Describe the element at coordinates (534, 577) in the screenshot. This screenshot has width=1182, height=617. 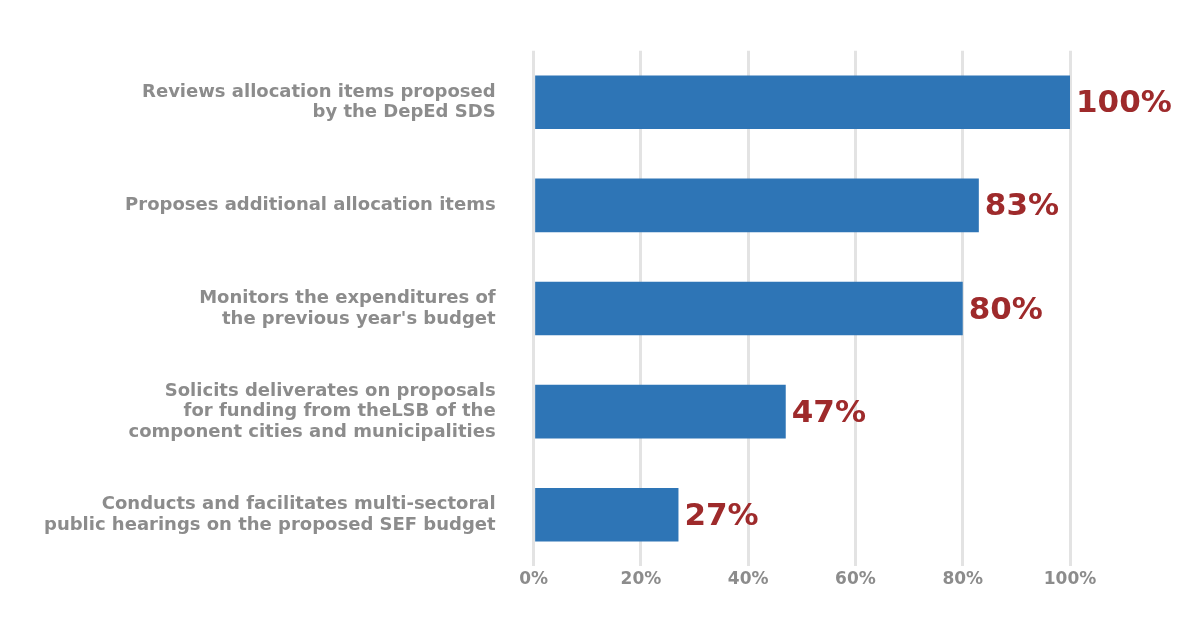
I see `x-tick-label: 0%` at that location.